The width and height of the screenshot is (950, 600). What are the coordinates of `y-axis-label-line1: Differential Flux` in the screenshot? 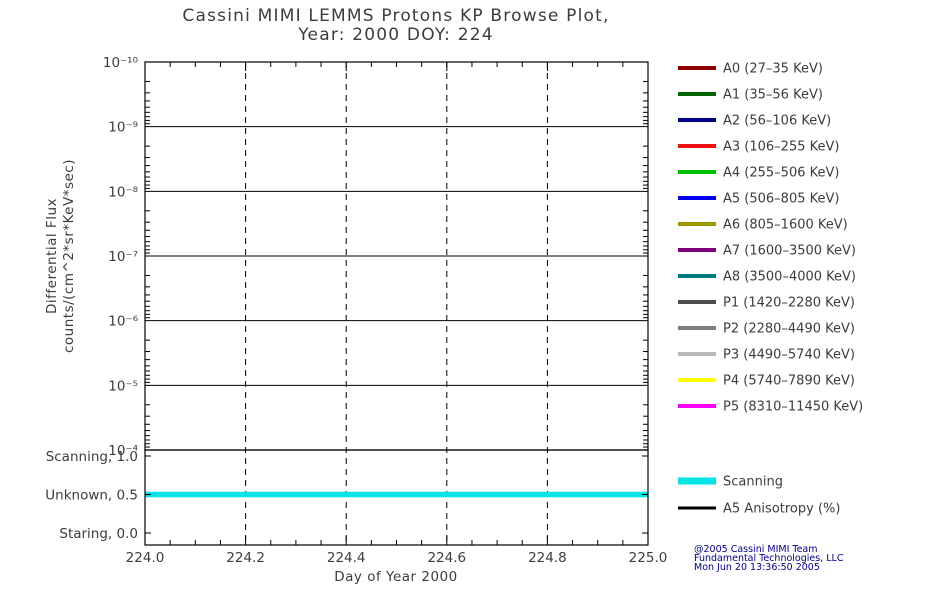 It's located at (52, 256).